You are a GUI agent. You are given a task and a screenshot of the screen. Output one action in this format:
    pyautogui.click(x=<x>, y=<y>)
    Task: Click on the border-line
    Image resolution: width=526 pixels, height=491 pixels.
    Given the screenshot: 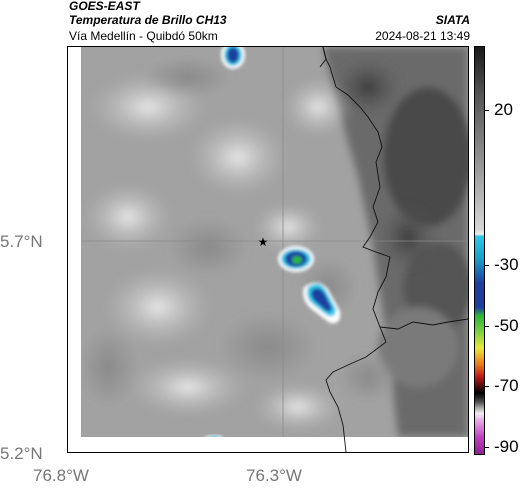 What is the action you would take?
    pyautogui.click(x=356, y=249)
    